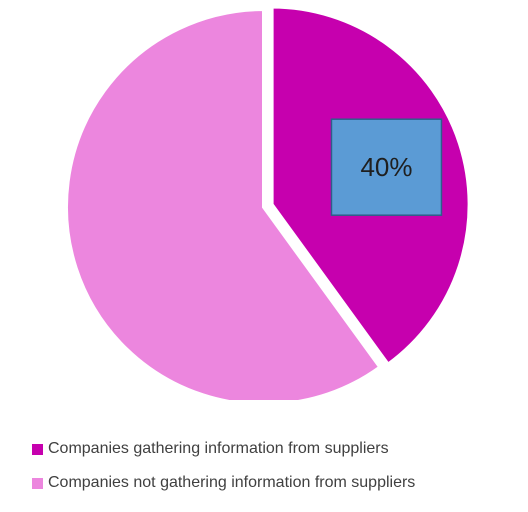  What do you see at coordinates (37, 449) in the screenshot?
I see `legend-swatch-gathering` at bounding box center [37, 449].